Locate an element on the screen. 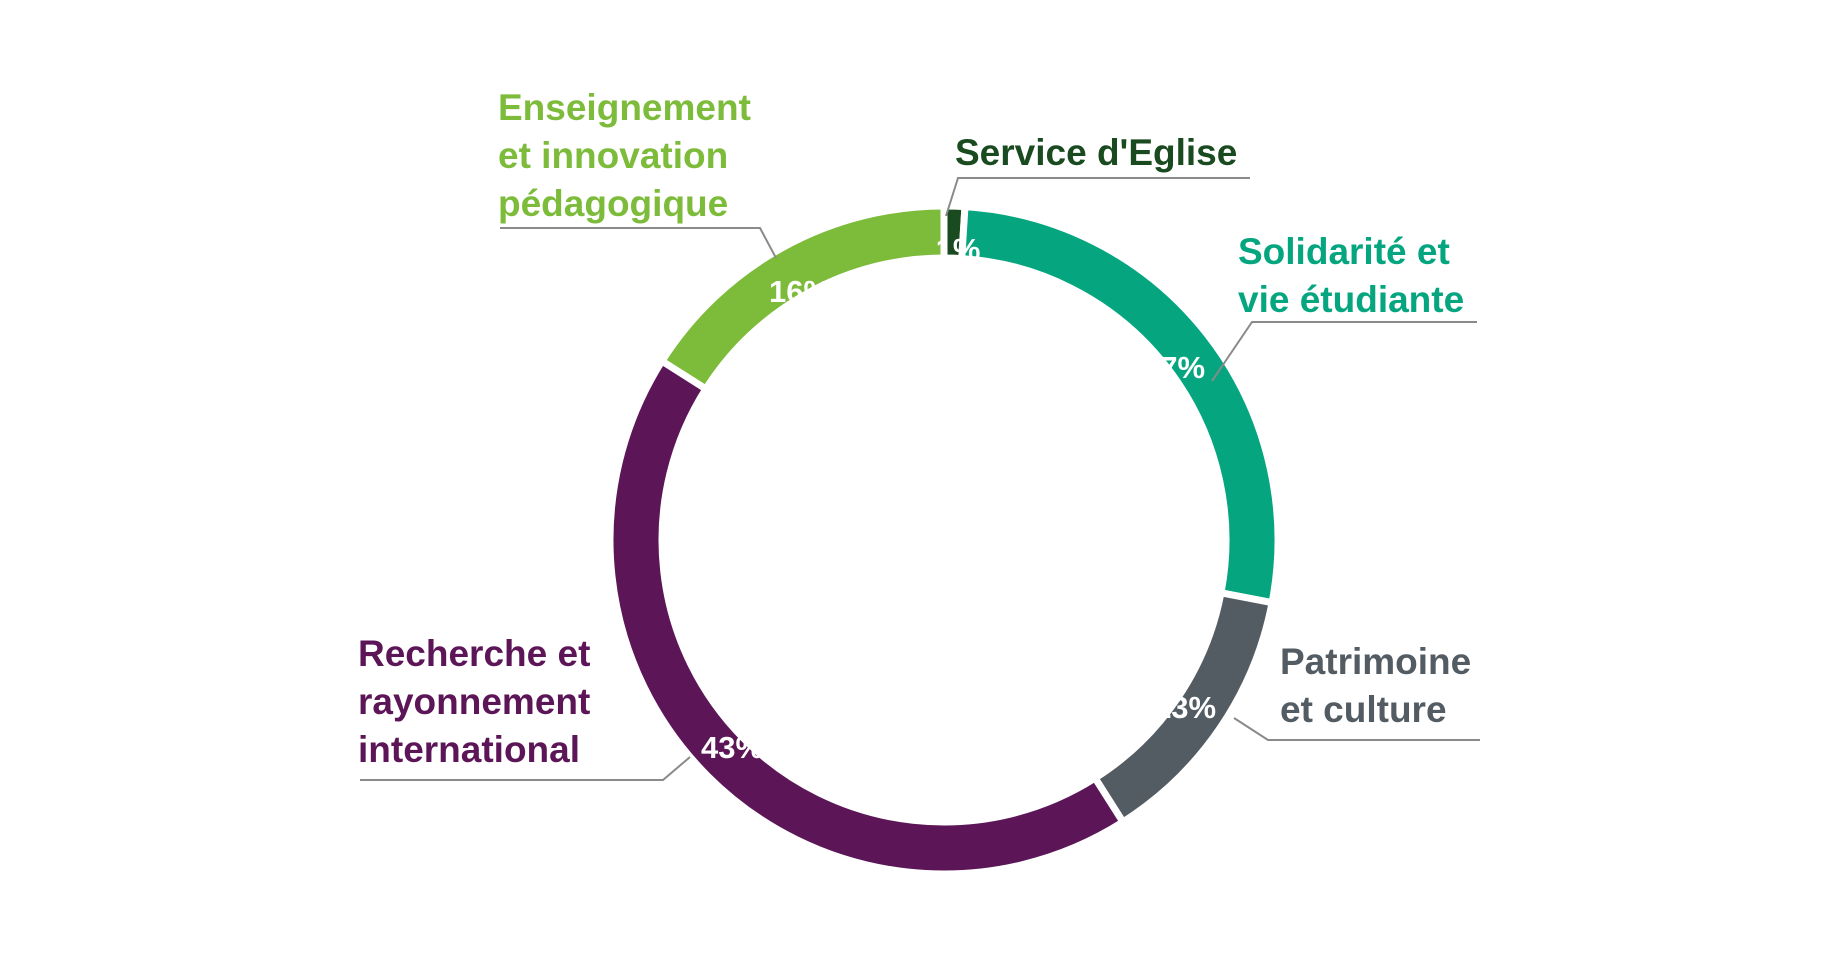 The height and width of the screenshot is (962, 1839). category-label-line: Recherche et is located at coordinates (474, 653).